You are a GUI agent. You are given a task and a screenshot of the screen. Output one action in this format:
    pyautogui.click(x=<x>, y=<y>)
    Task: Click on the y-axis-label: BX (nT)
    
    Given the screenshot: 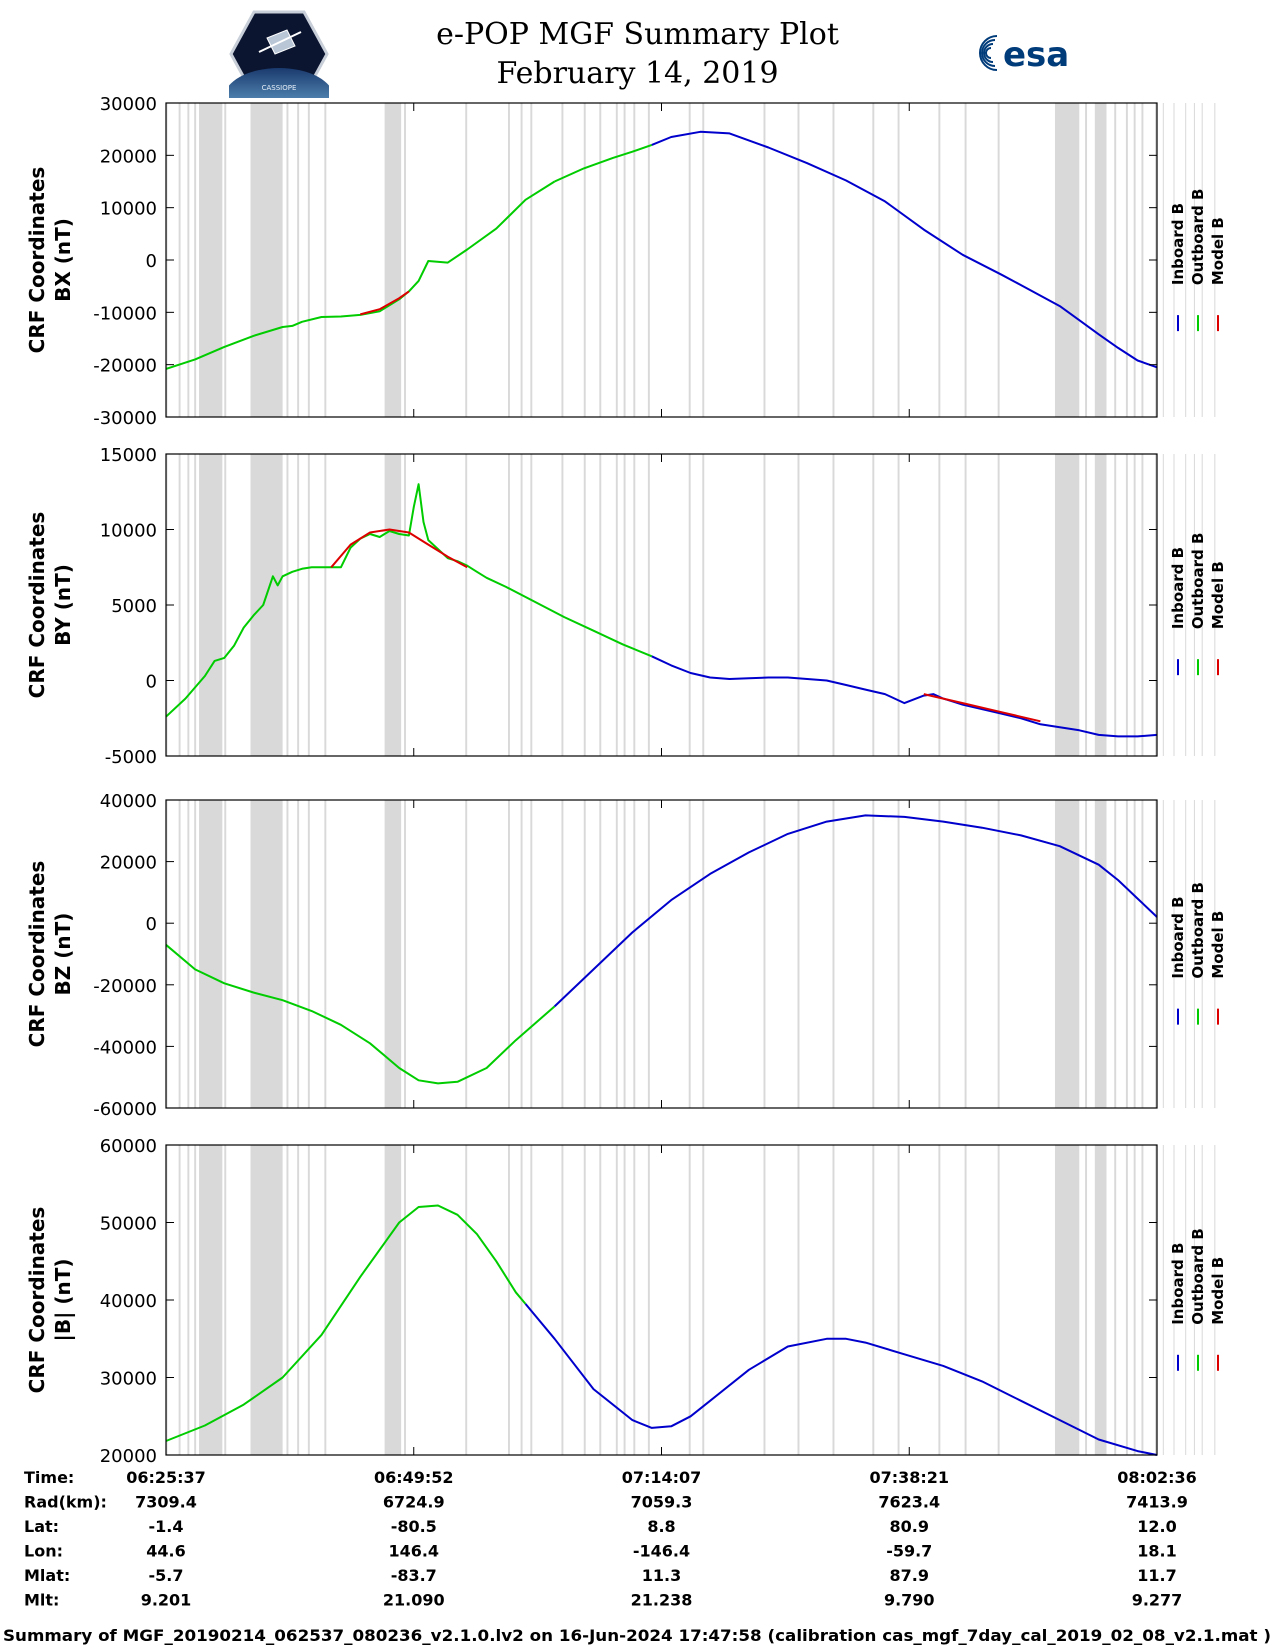 What is the action you would take?
    pyautogui.click(x=63, y=260)
    